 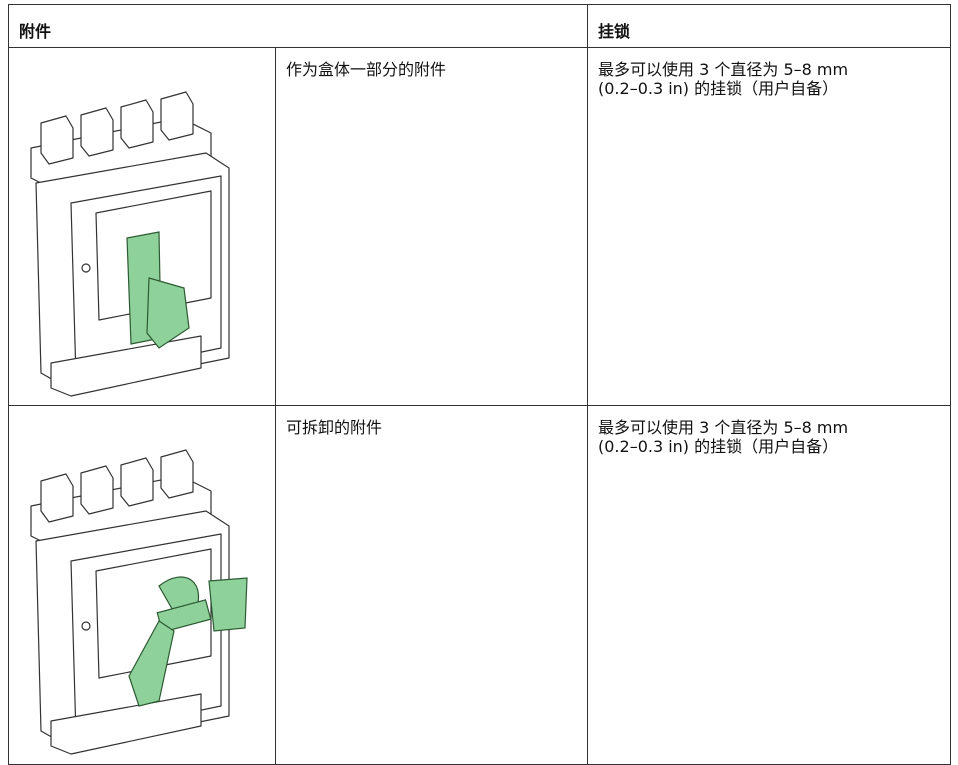 I want to click on accessory-text: 作为盒体一部分的附件, so click(x=366, y=69).